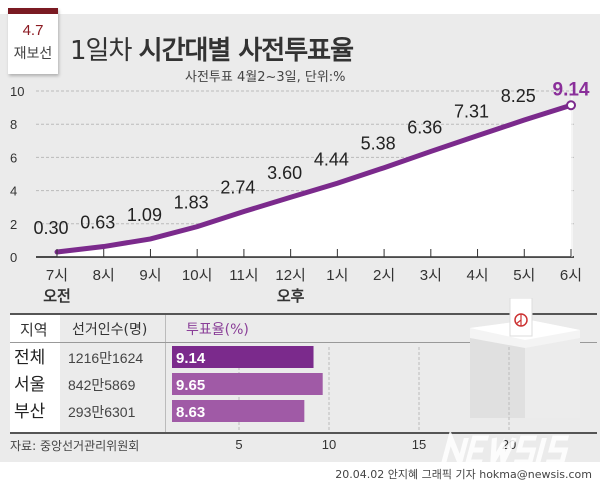  I want to click on region-label: 부산, so click(30, 411).